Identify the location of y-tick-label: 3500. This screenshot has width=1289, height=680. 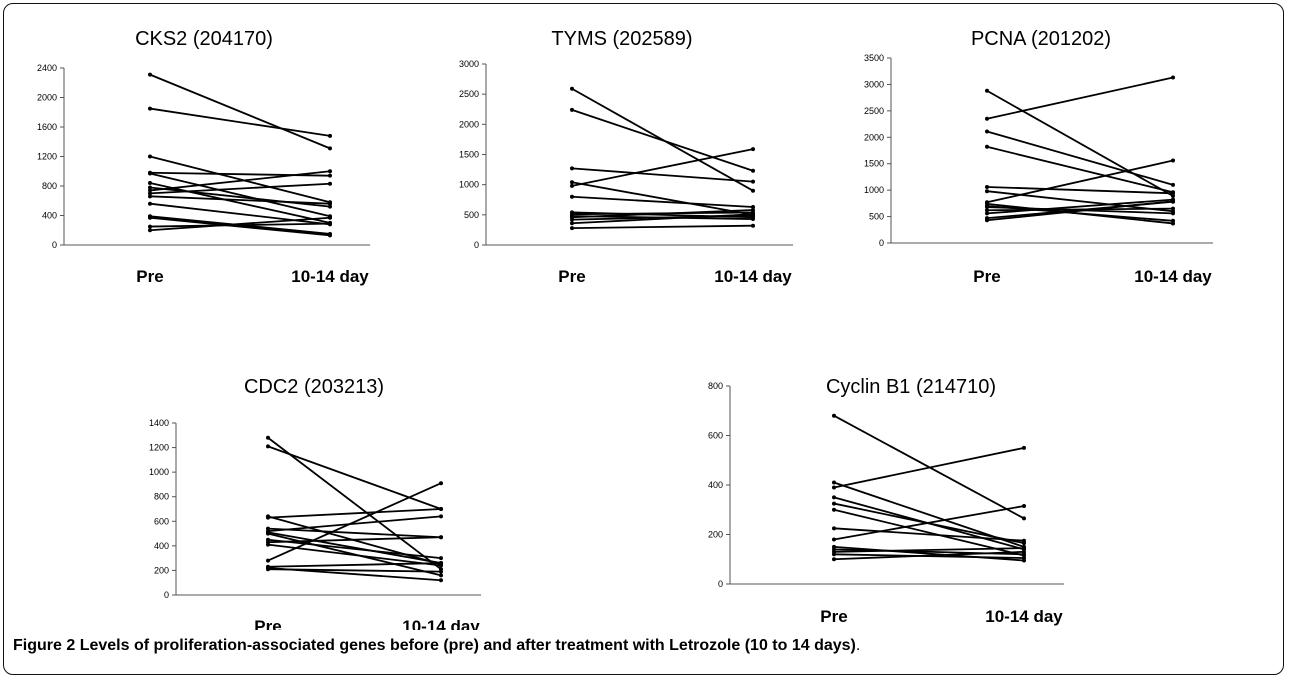
(874, 58).